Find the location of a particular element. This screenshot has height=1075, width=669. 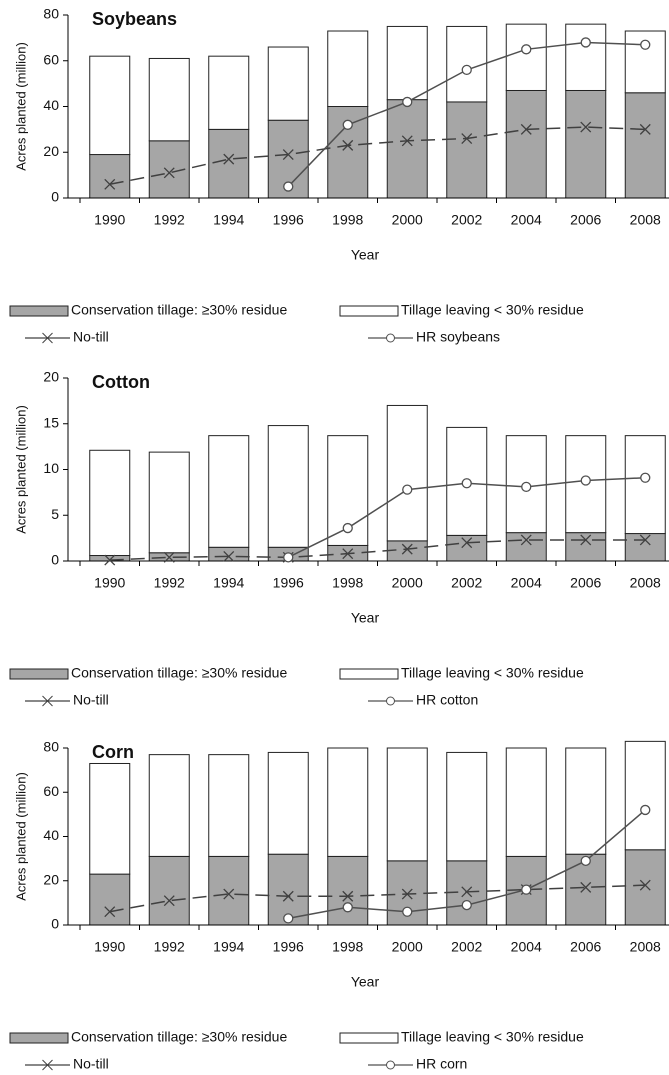

y-tick-label: 60 is located at coordinates (51, 791).